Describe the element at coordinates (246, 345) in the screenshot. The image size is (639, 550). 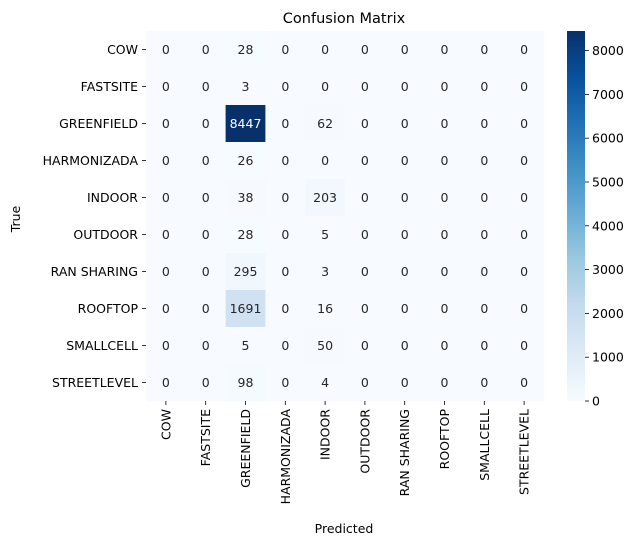
I see `cell-value-label: 5` at that location.